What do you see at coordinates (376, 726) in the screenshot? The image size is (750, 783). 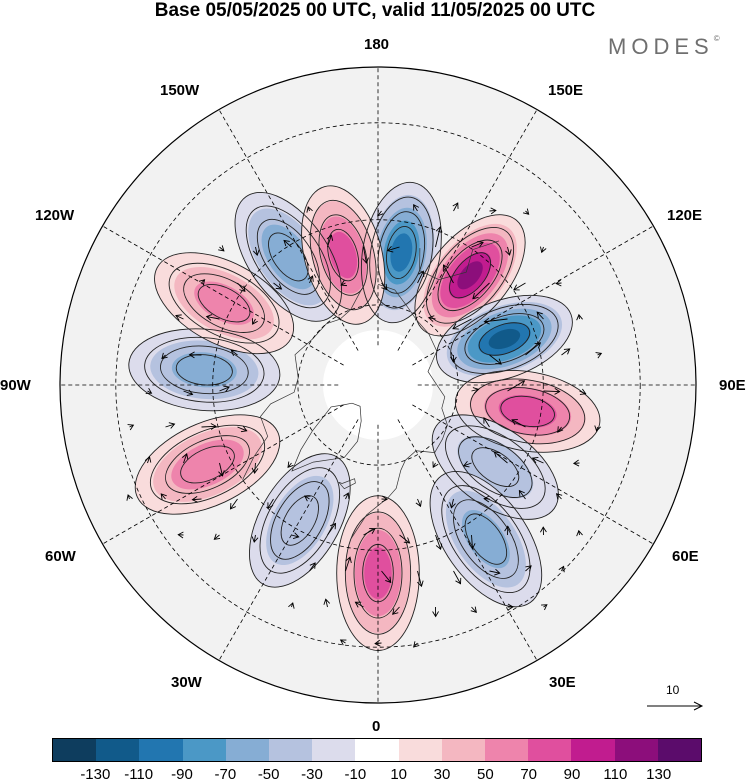 I see `lon-label-0: 0` at bounding box center [376, 726].